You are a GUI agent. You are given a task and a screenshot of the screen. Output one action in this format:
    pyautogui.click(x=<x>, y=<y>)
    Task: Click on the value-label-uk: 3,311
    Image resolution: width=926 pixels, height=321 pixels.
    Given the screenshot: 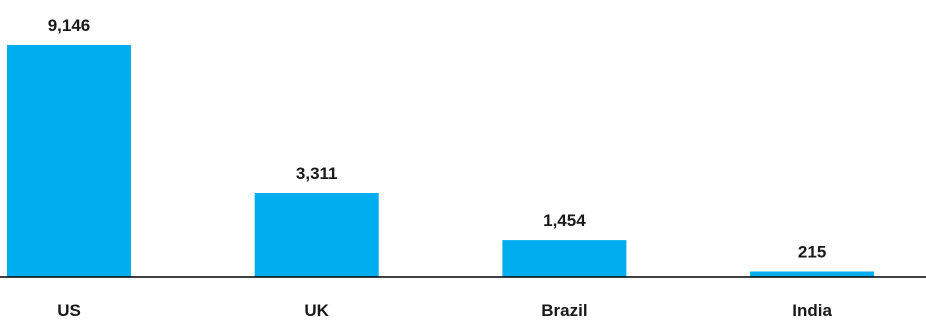 What is the action you would take?
    pyautogui.click(x=317, y=173)
    